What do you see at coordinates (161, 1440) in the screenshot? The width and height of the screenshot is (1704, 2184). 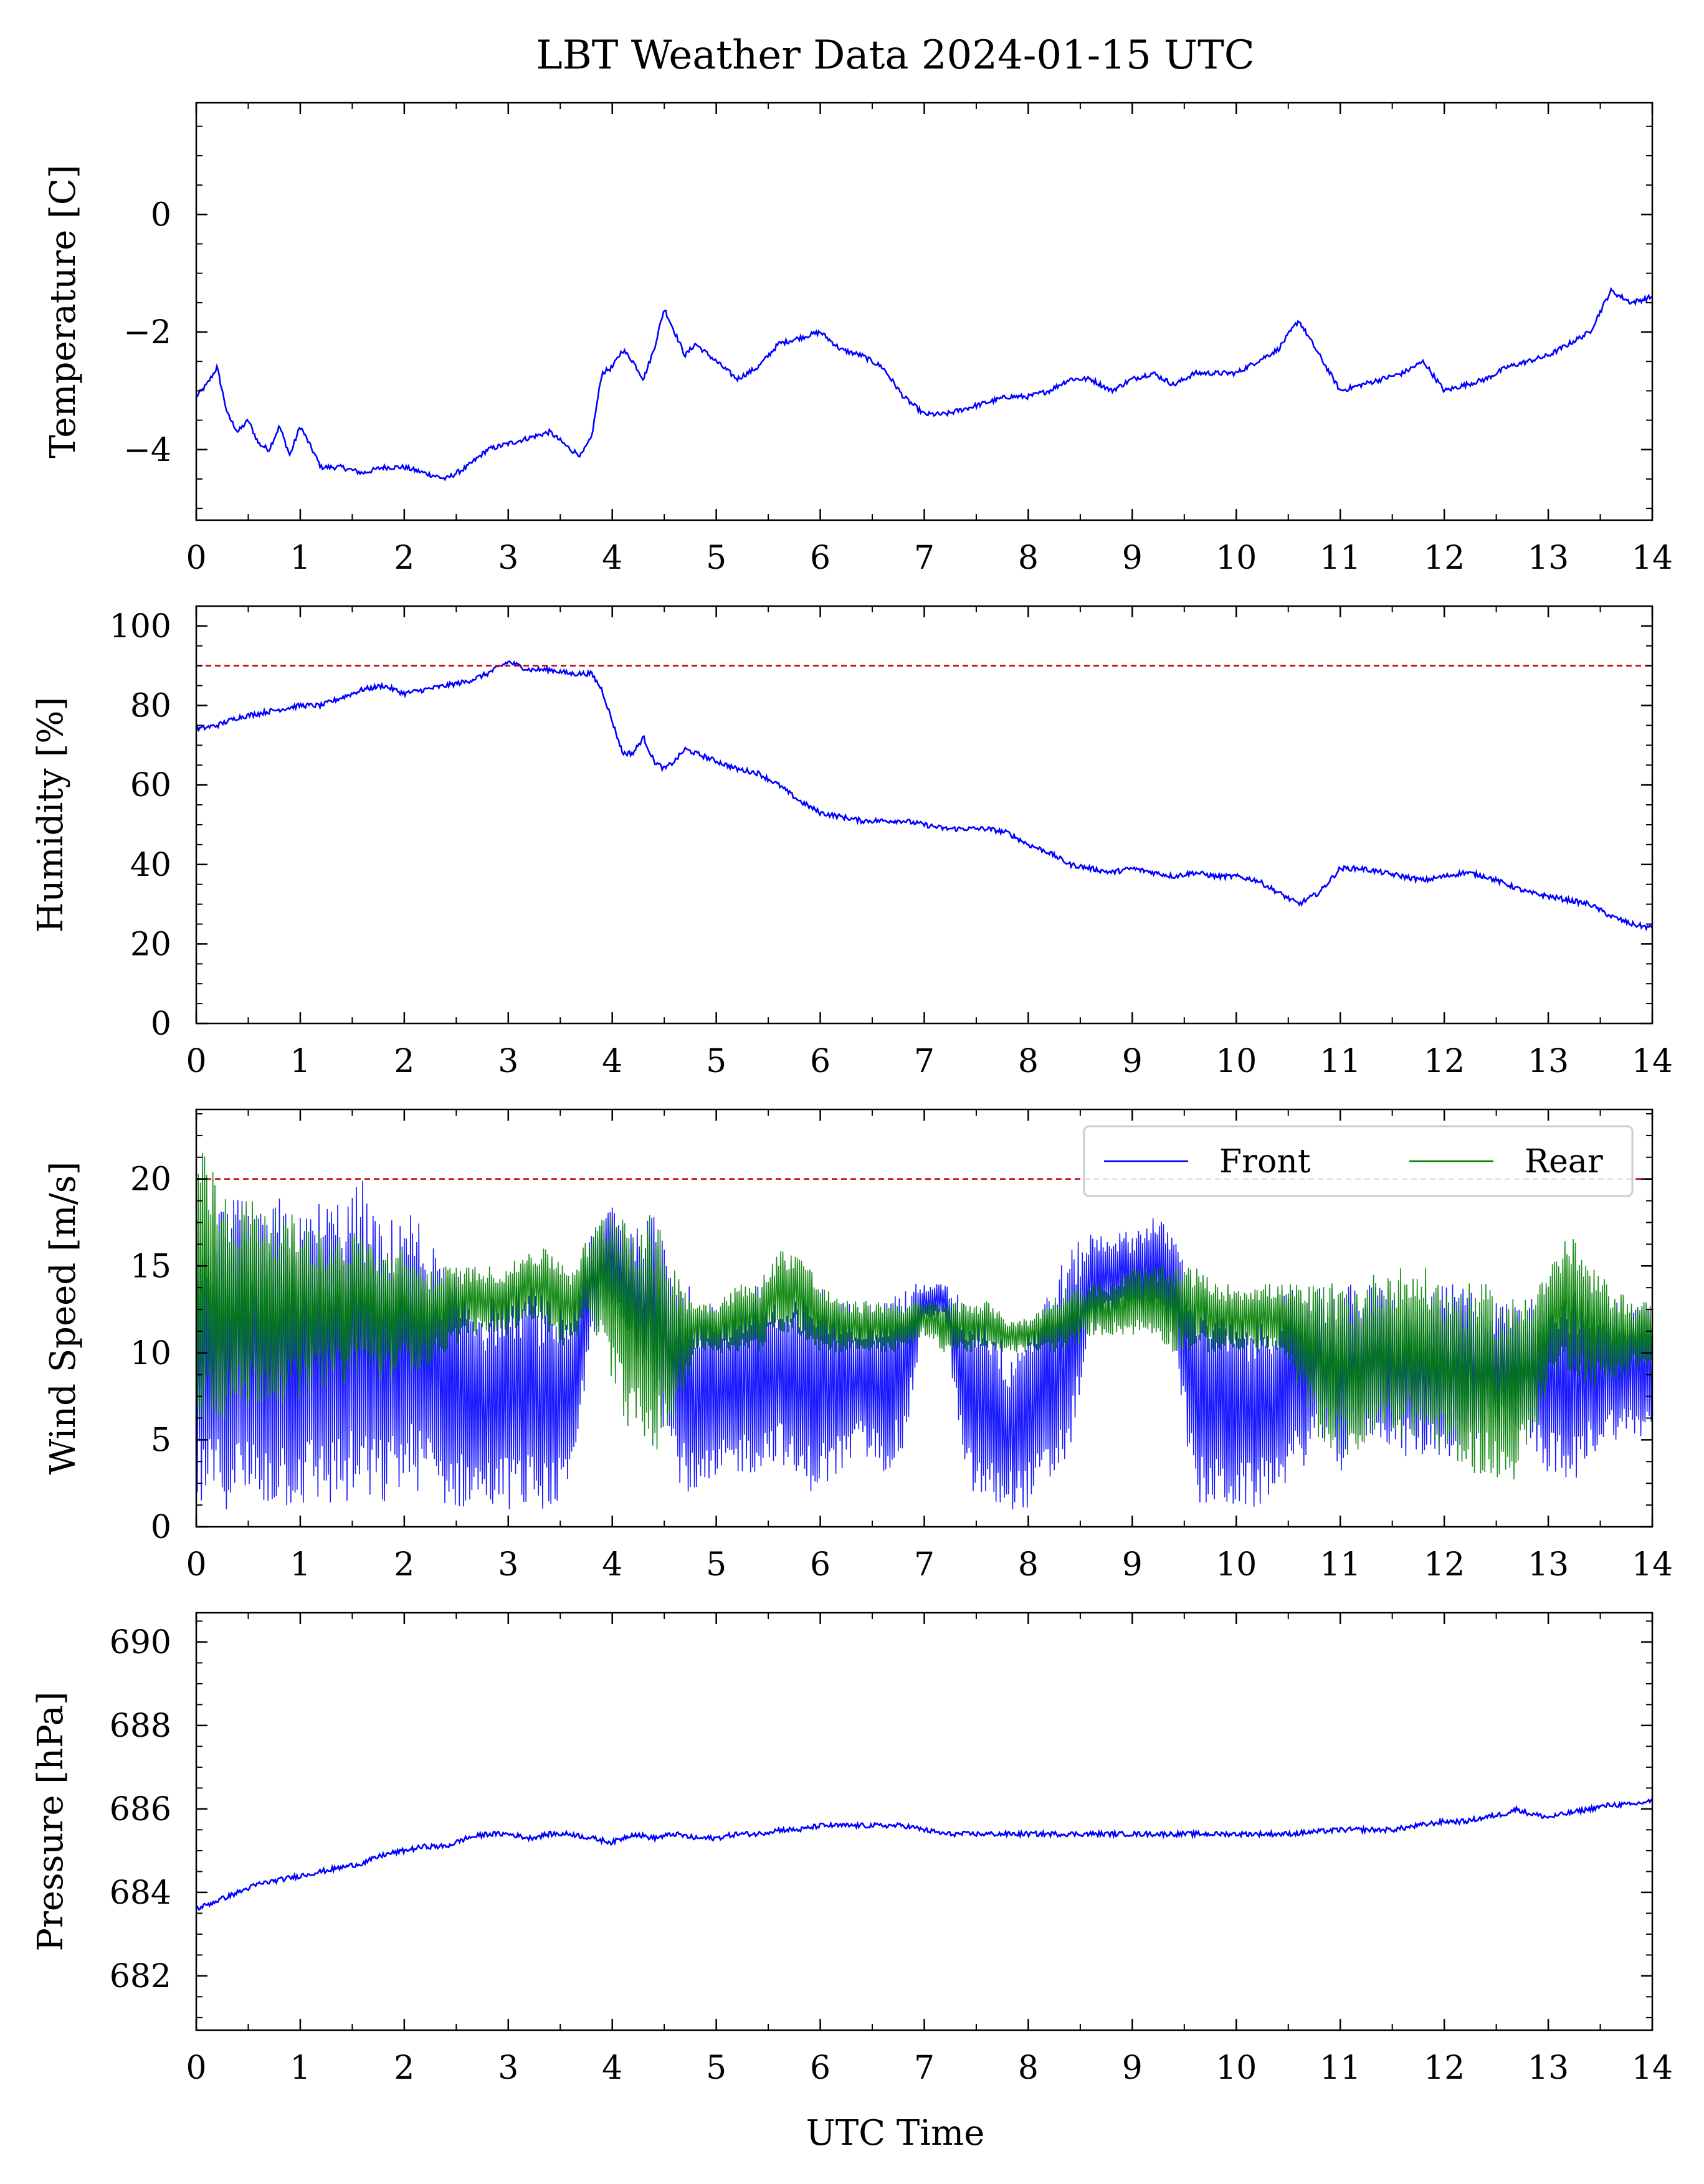 I see `y-tick-label: 5` at bounding box center [161, 1440].